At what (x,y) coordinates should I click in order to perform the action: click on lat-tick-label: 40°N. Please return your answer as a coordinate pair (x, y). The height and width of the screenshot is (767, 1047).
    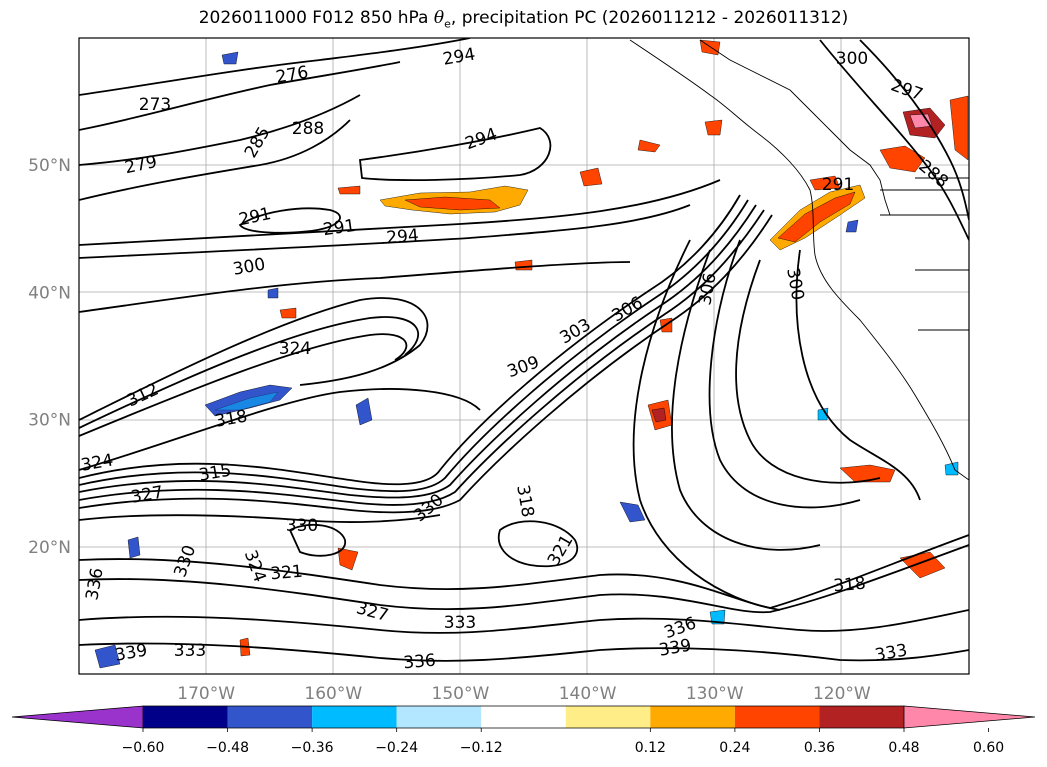
    Looking at the image, I should click on (49, 293).